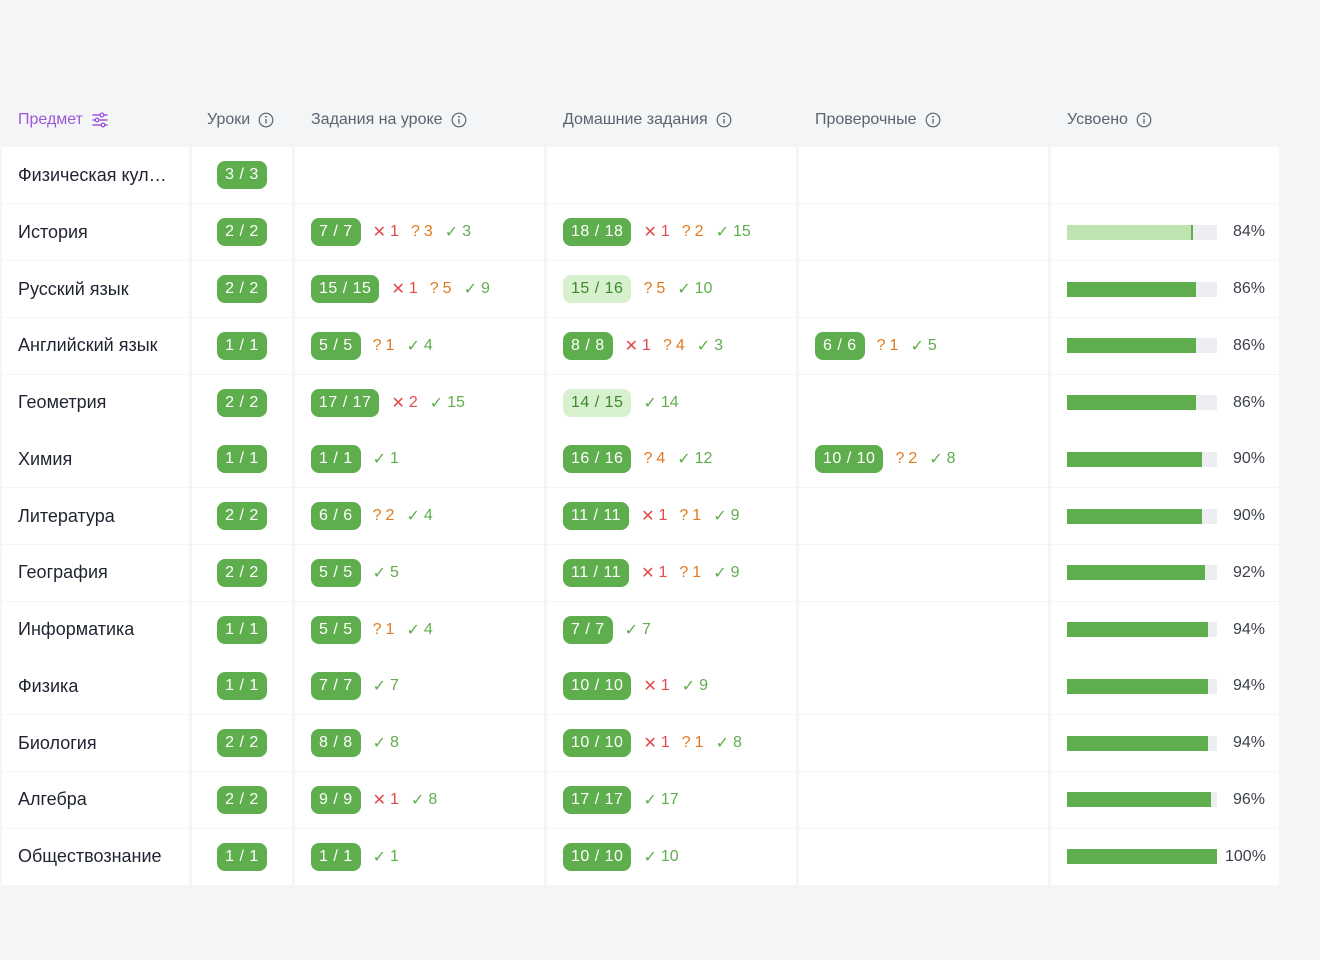 The height and width of the screenshot is (960, 1320). What do you see at coordinates (680, 345) in the screenshot?
I see `question-count-value: 4` at bounding box center [680, 345].